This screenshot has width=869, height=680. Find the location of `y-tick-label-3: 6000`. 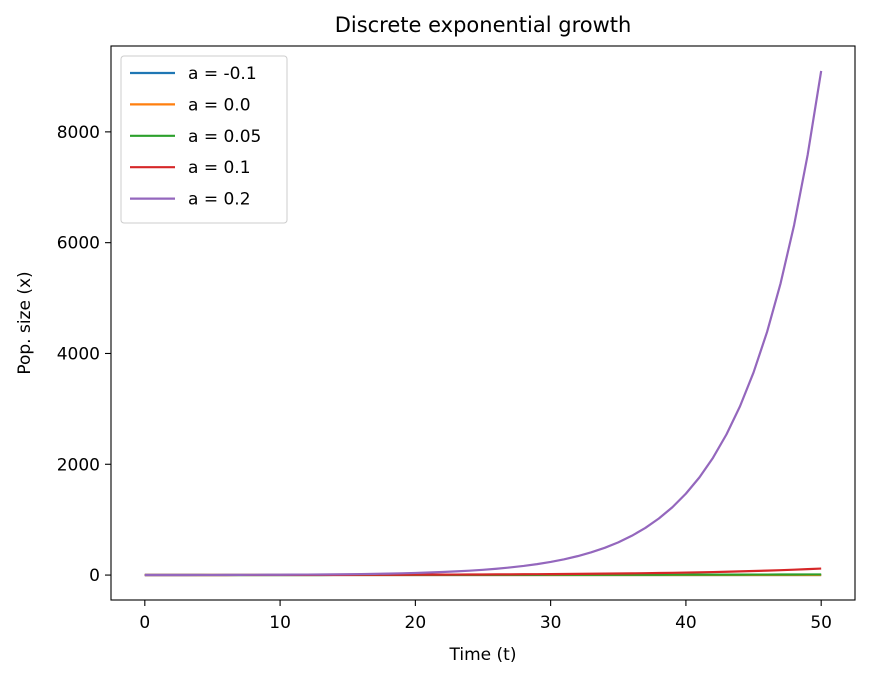

y-tick-label-3: 6000 is located at coordinates (78, 244).